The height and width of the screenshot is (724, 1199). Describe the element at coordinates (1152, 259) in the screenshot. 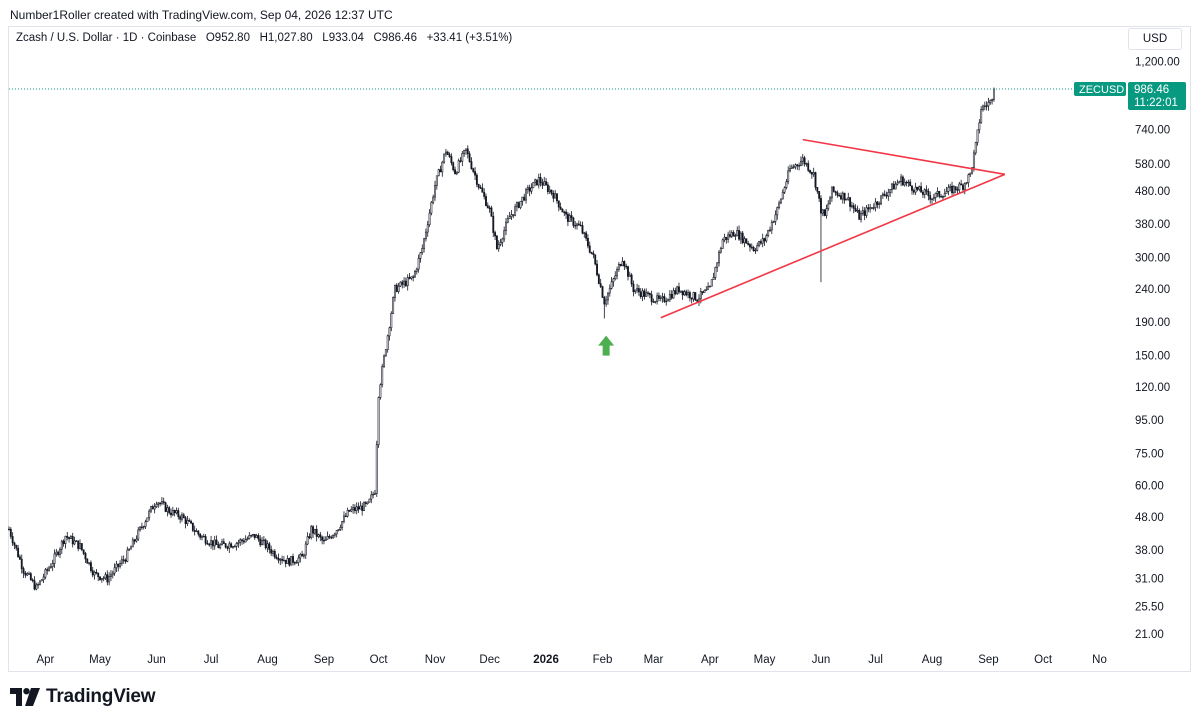

I see `price-tick-label: 300.00` at that location.